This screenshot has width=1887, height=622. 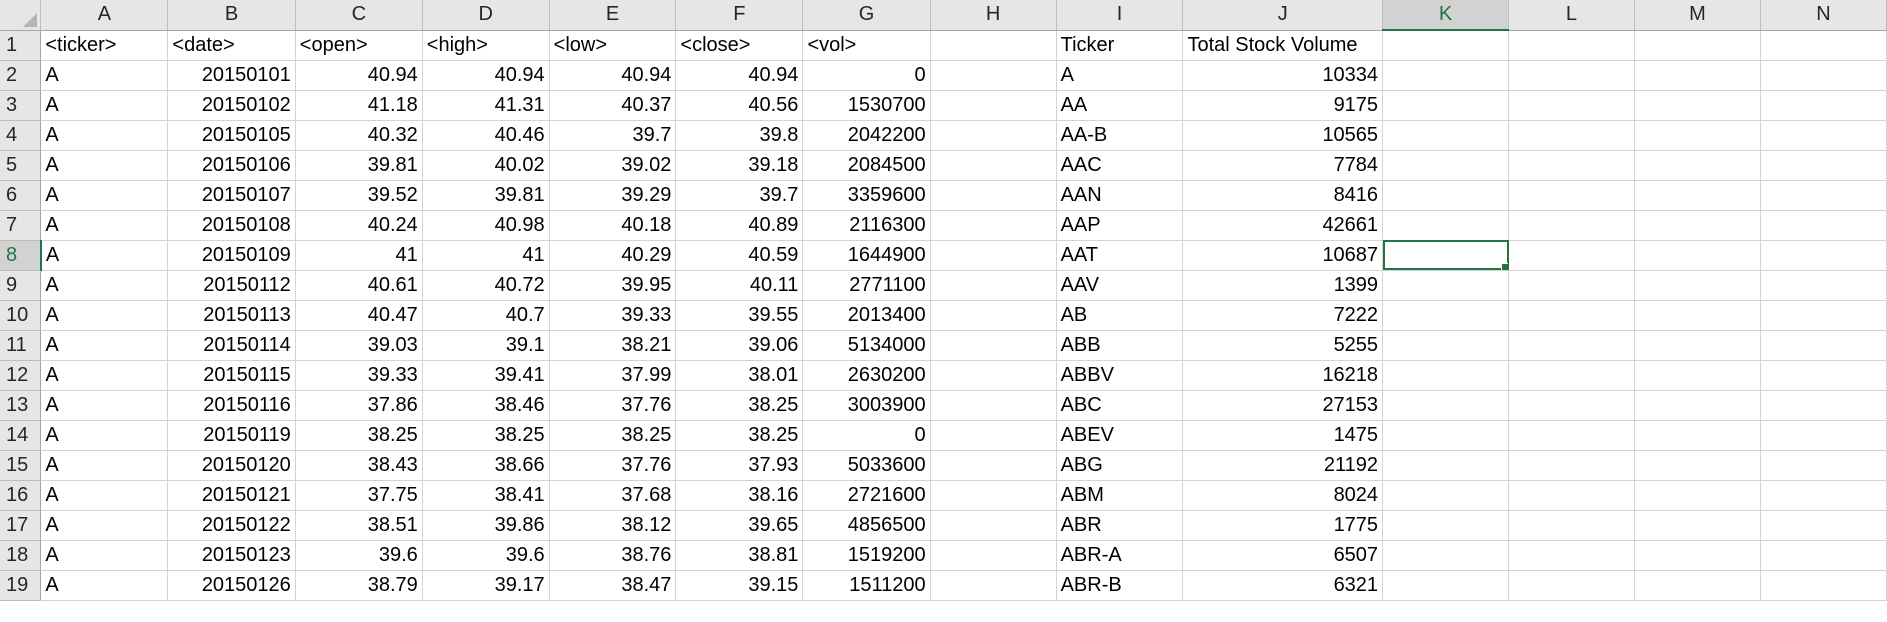 I want to click on cell-b3: 20150102, so click(x=231, y=105).